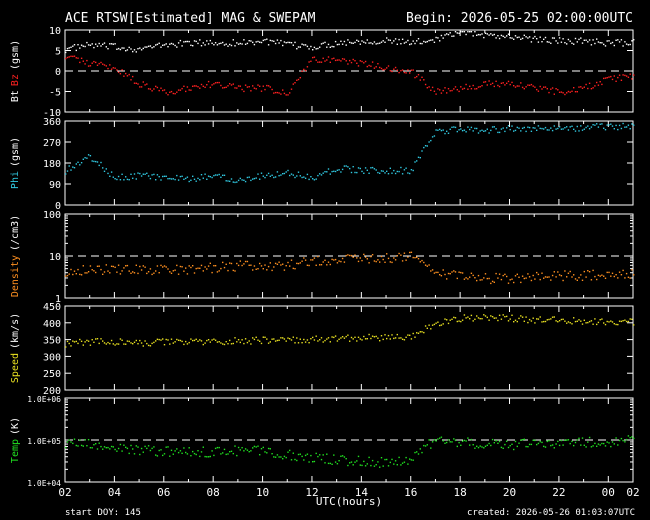 The image size is (650, 520). What do you see at coordinates (115, 492) in the screenshot?
I see `x-tick-label: 04` at bounding box center [115, 492].